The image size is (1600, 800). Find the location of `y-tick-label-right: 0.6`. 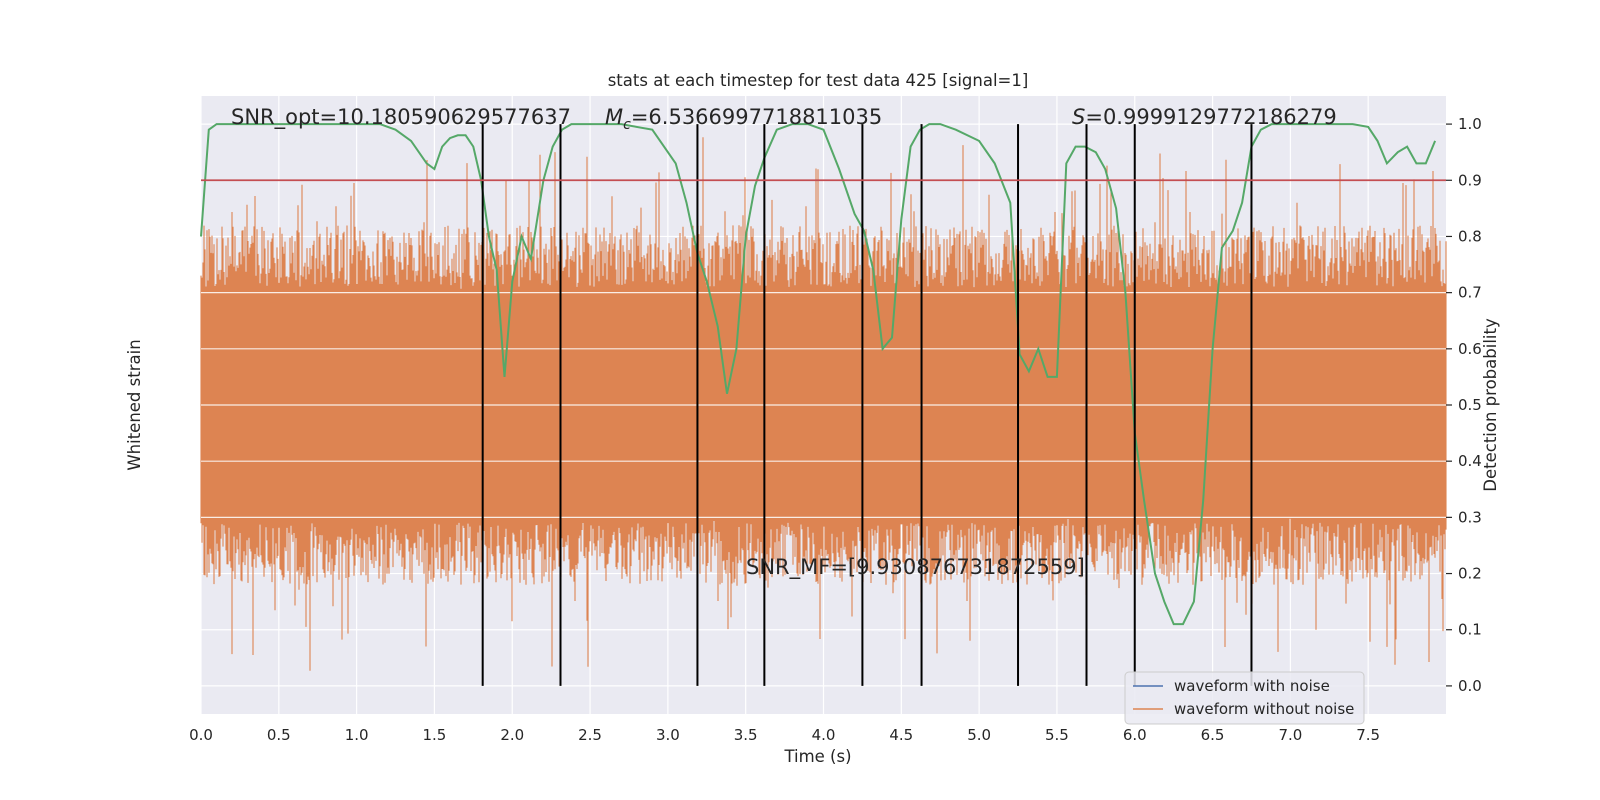

y-tick-label-right: 0.6 is located at coordinates (1470, 349).